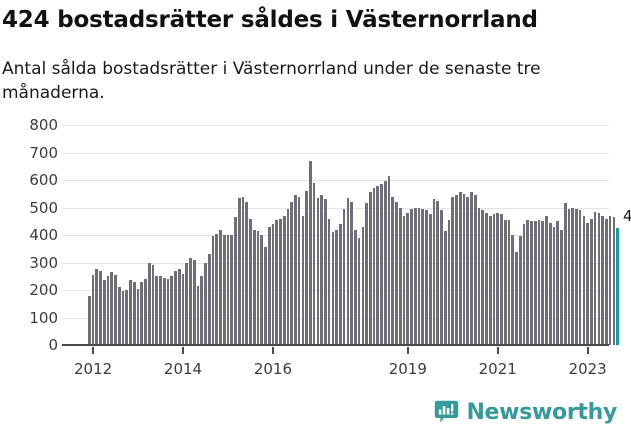 Image resolution: width=631 pixels, height=439 pixels. Describe the element at coordinates (335, 208) in the screenshot. I see `gridline` at that location.